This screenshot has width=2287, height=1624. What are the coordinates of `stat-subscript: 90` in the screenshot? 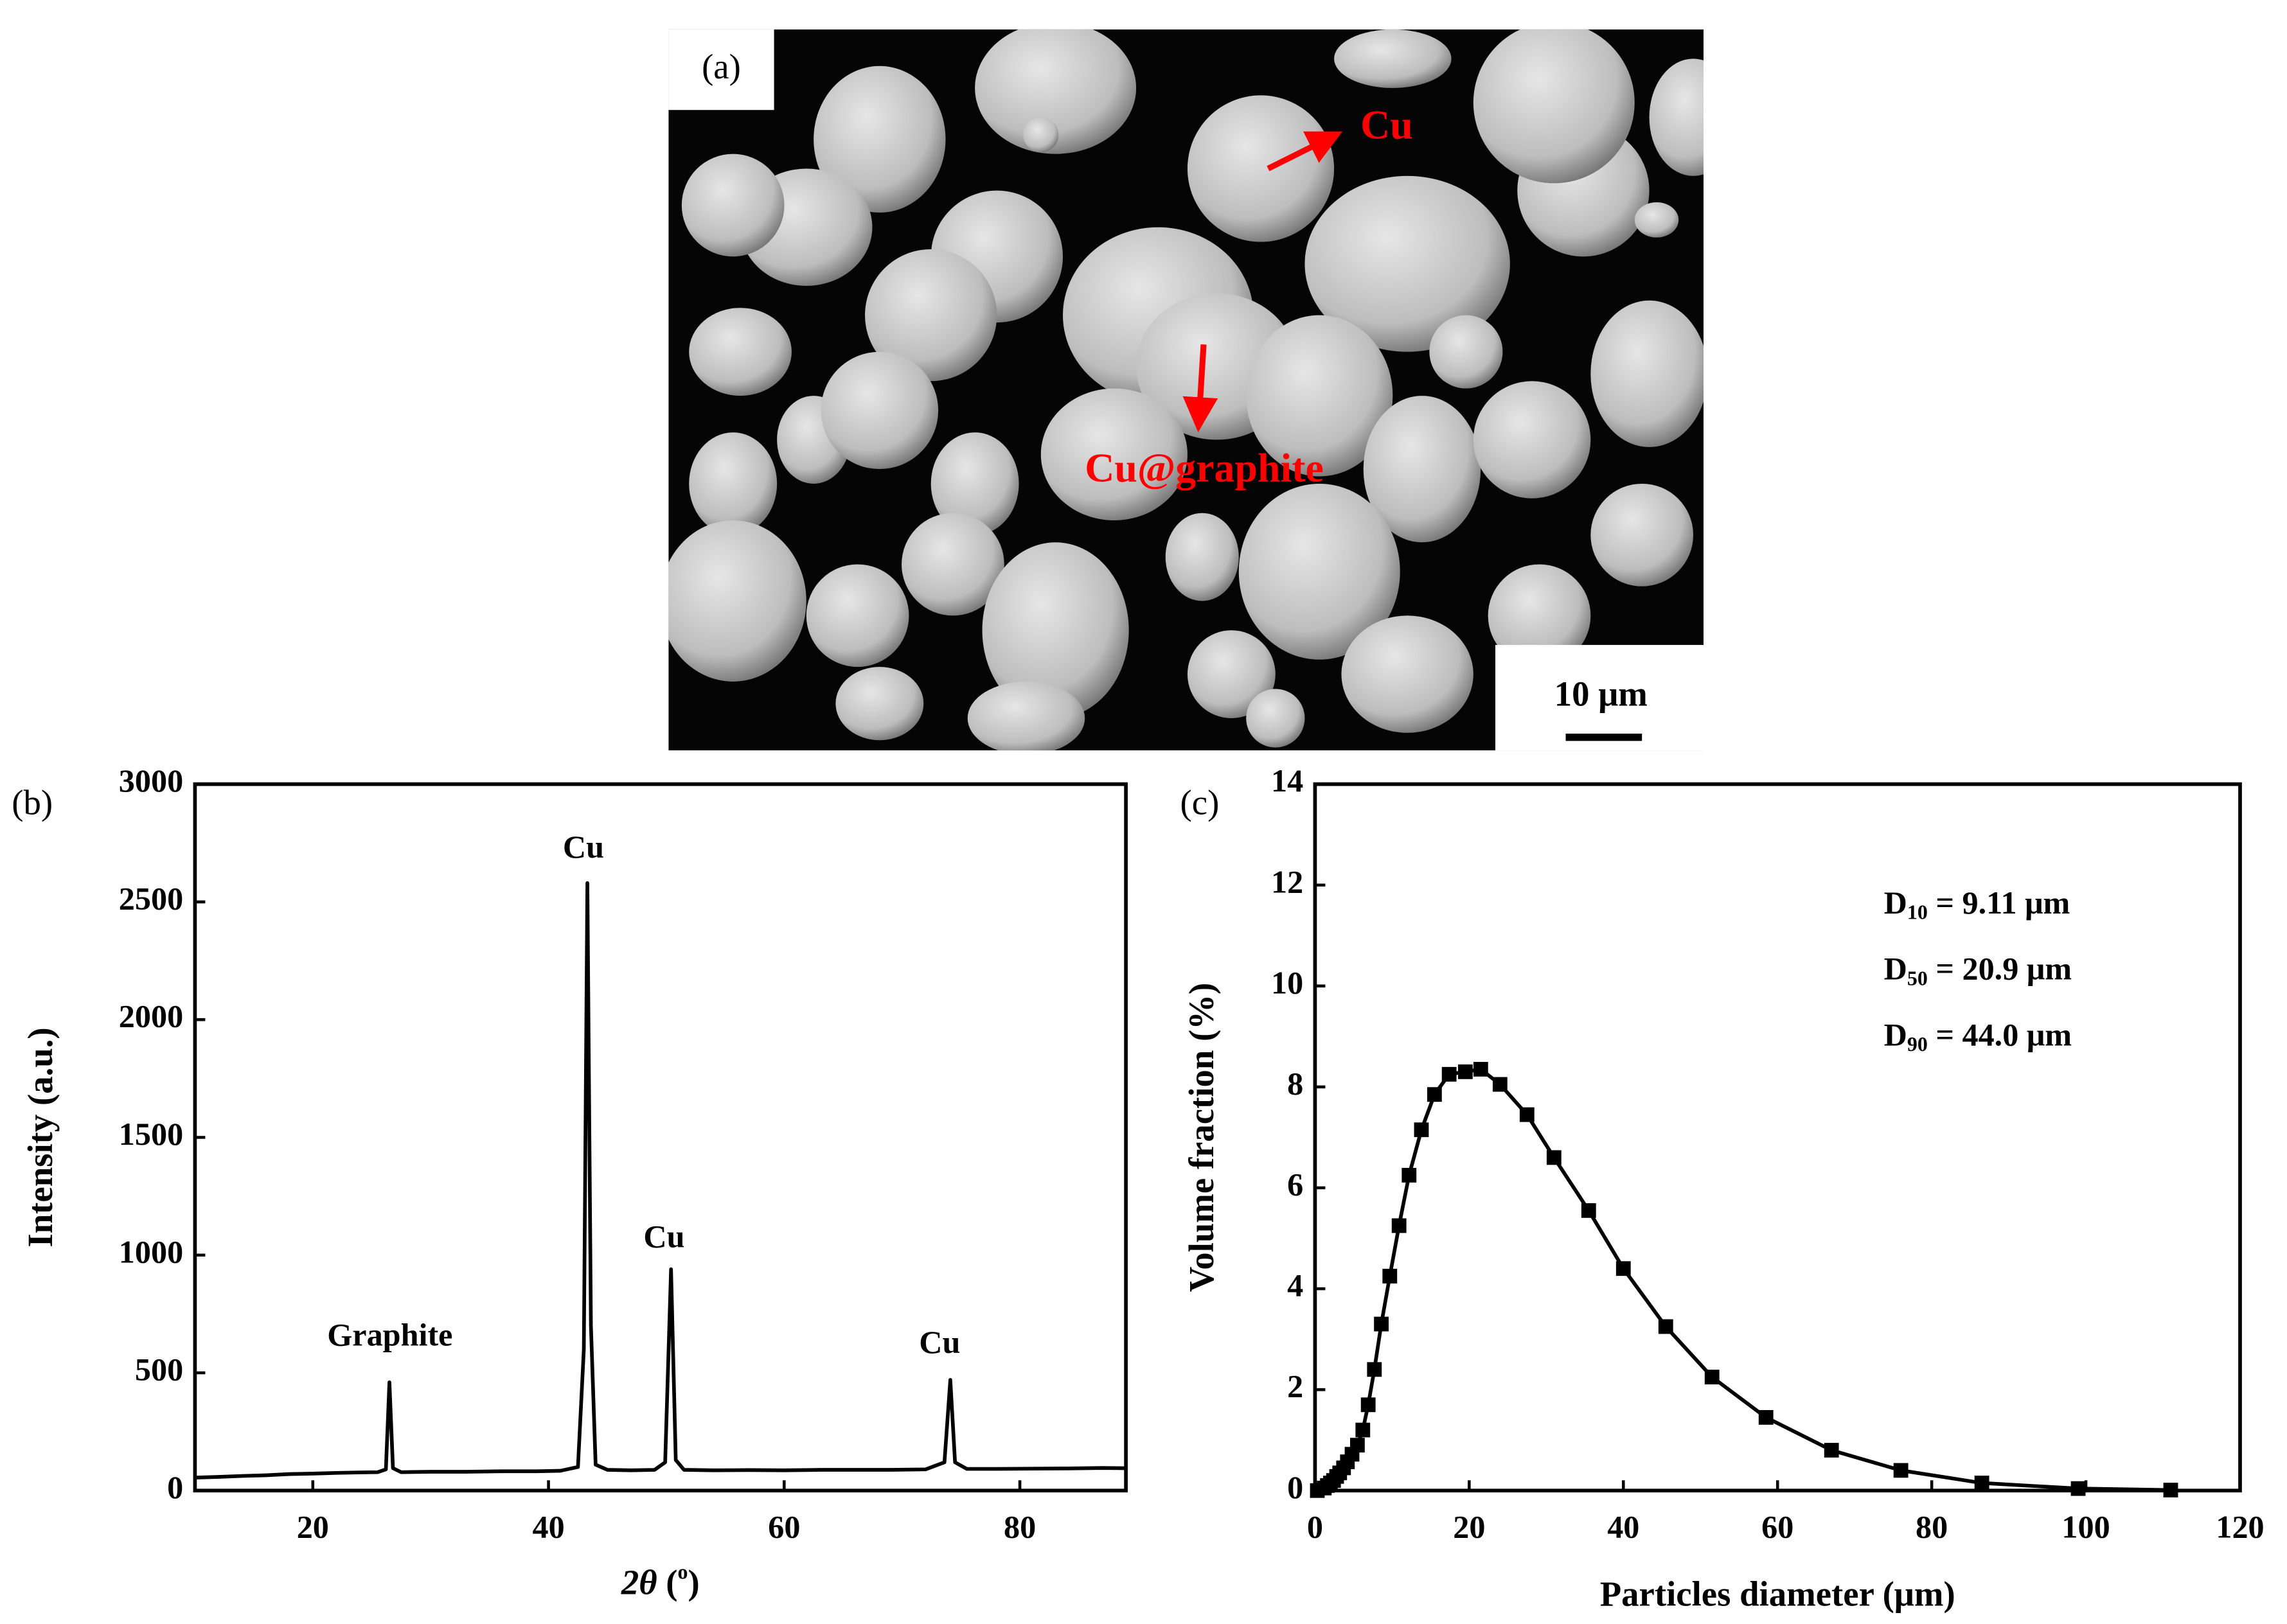 It's located at (1917, 1044).